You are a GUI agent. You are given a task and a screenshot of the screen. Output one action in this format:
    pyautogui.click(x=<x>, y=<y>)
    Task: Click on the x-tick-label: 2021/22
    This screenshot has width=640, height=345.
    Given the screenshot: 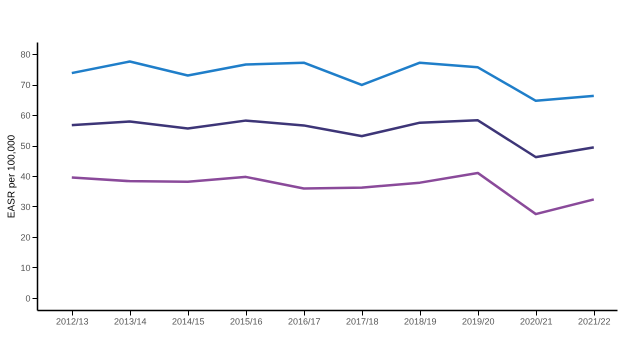 What is the action you would take?
    pyautogui.click(x=594, y=321)
    